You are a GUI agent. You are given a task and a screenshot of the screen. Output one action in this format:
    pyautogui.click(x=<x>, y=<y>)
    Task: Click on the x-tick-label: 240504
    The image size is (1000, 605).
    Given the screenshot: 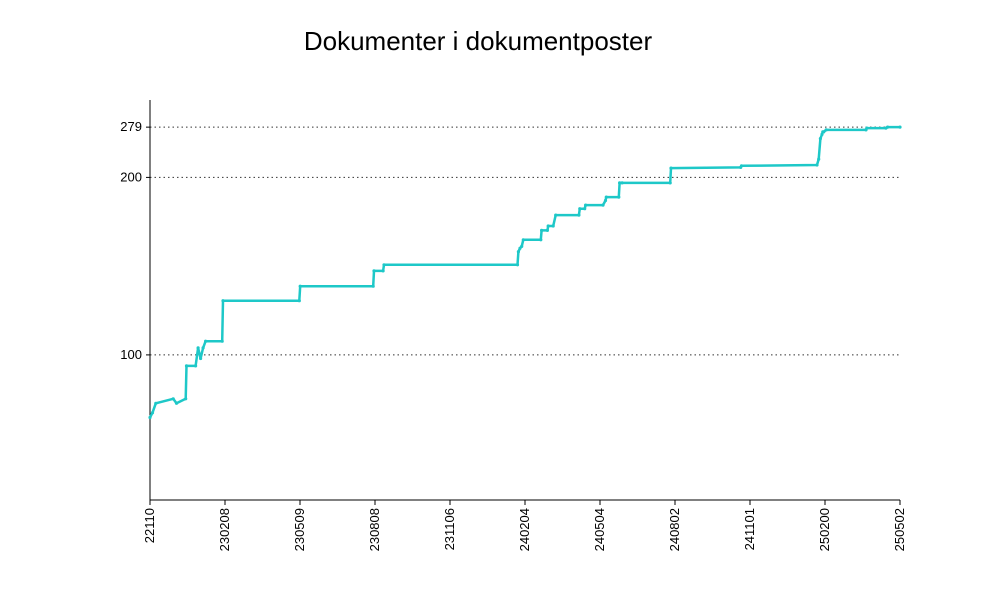 What is the action you would take?
    pyautogui.click(x=599, y=529)
    